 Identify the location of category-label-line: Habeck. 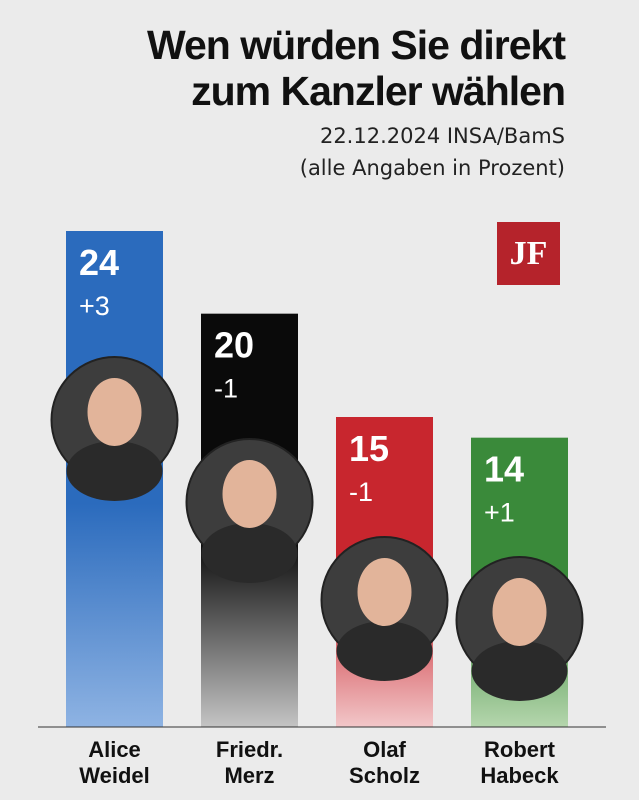
(519, 775).